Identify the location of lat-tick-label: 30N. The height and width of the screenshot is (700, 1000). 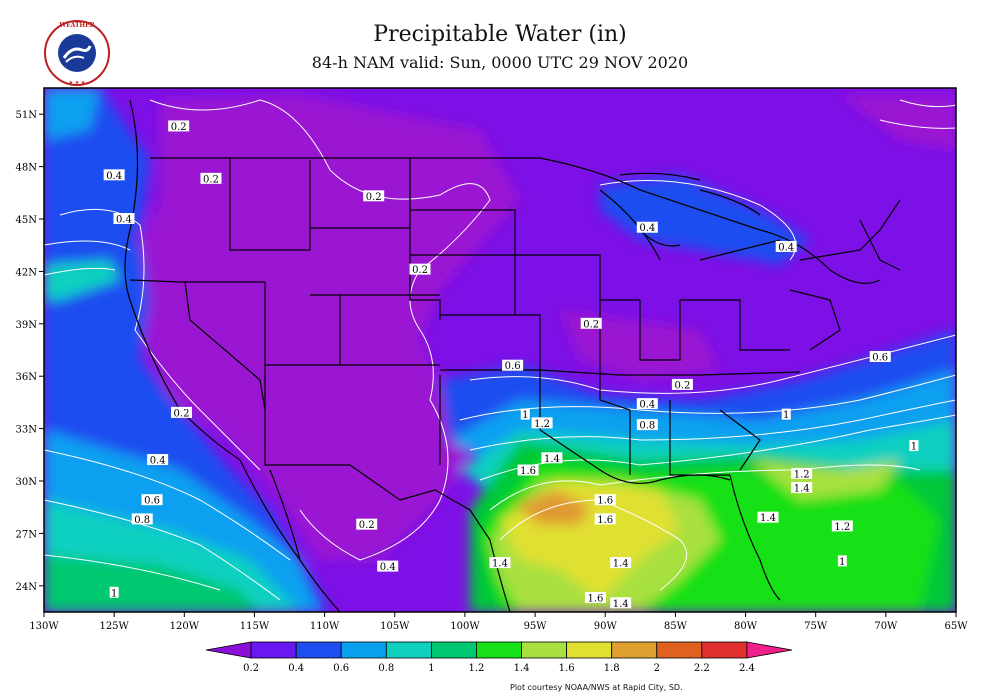
(27, 482).